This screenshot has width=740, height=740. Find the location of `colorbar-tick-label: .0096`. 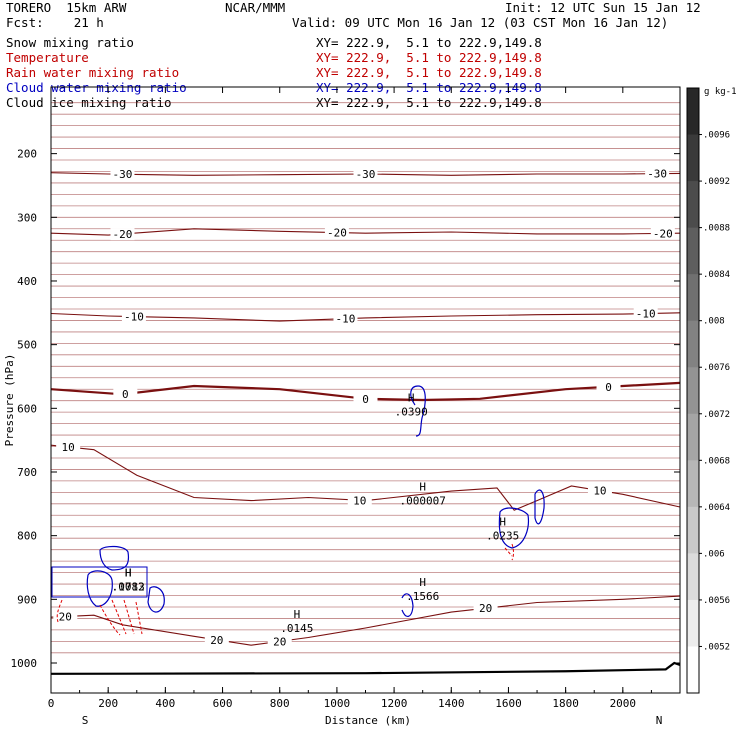

colorbar-tick-label: .0096 is located at coordinates (716, 136).